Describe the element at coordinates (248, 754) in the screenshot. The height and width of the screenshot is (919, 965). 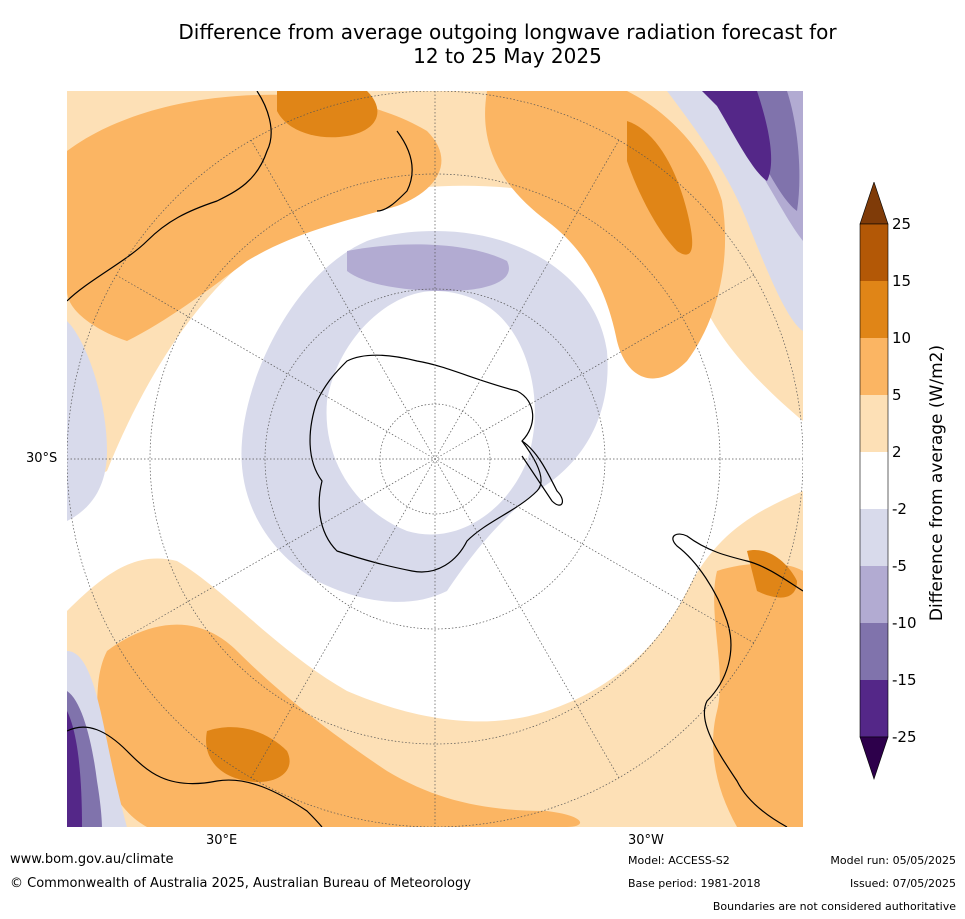
I see `anomaly-dark-orange-sw` at that location.